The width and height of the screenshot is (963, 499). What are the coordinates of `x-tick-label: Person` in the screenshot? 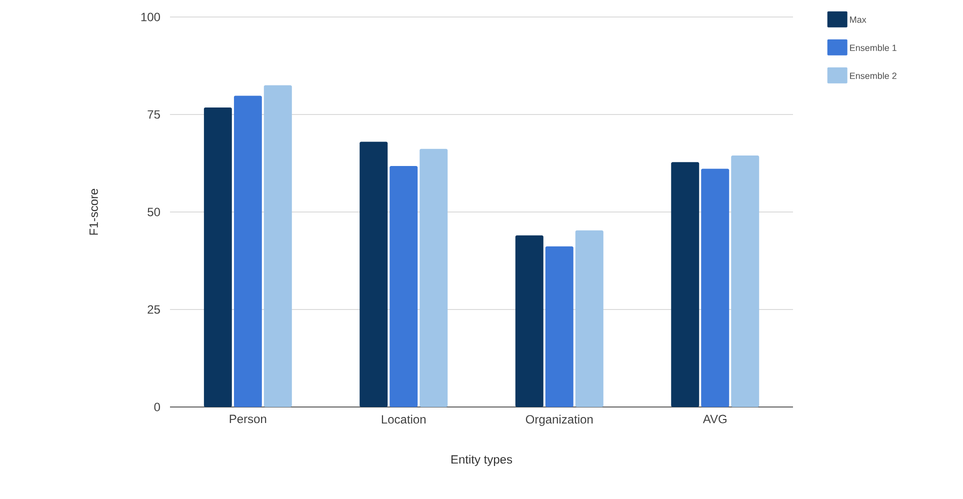 It's located at (248, 419).